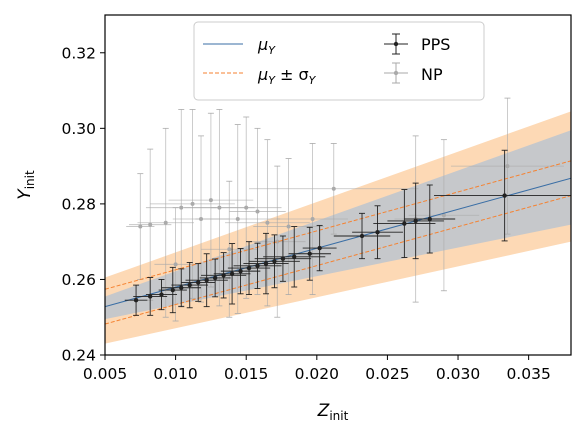 This screenshot has width=585, height=435. Describe the element at coordinates (387, 374) in the screenshot. I see `x-tick-label: 0.025` at that location.